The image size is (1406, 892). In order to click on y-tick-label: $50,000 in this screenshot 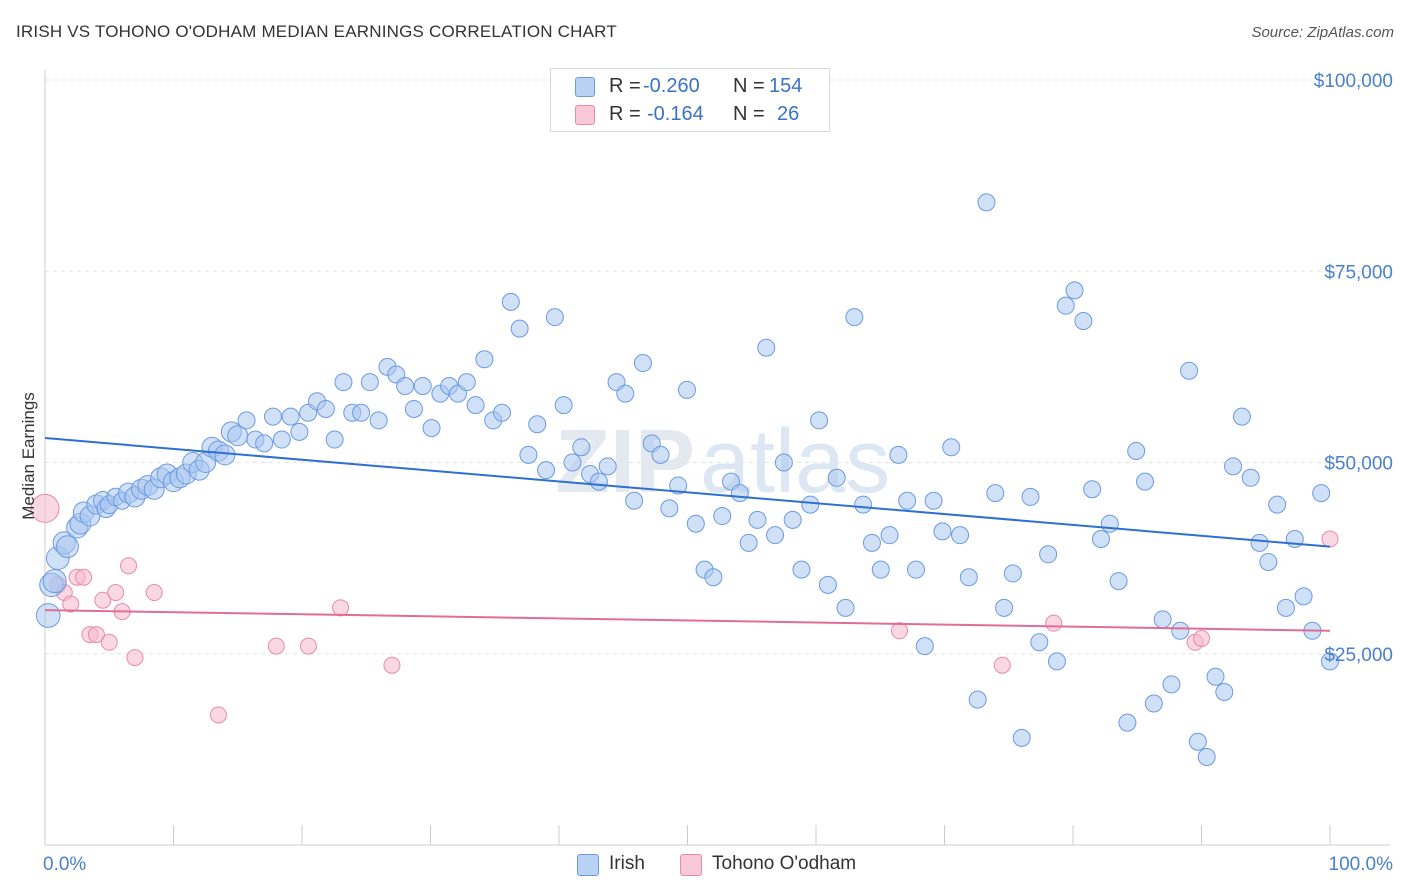, I will do `click(1358, 464)`.